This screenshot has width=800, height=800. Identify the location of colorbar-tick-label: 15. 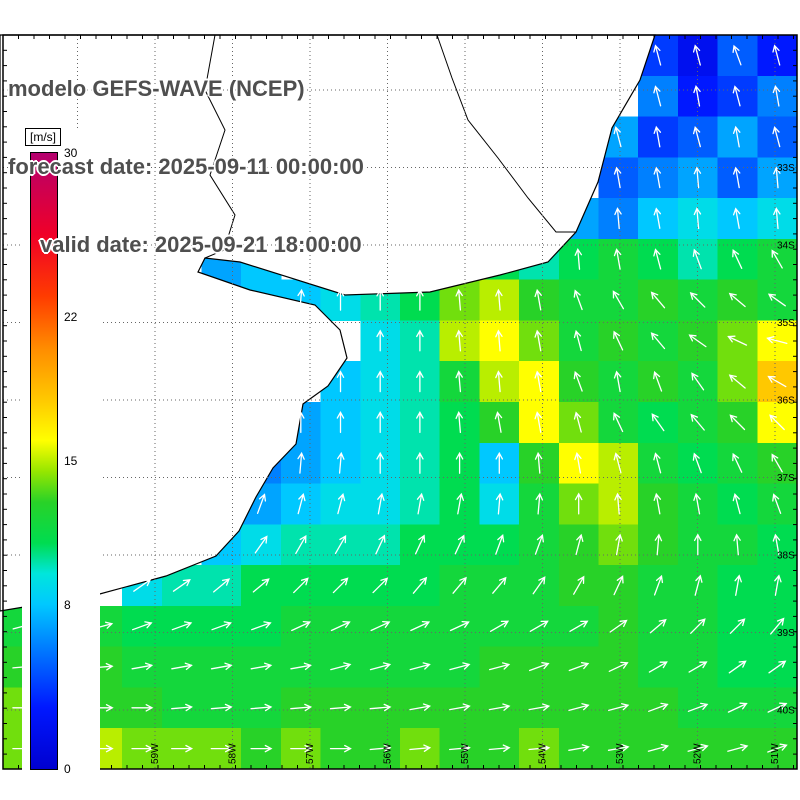
(71, 461).